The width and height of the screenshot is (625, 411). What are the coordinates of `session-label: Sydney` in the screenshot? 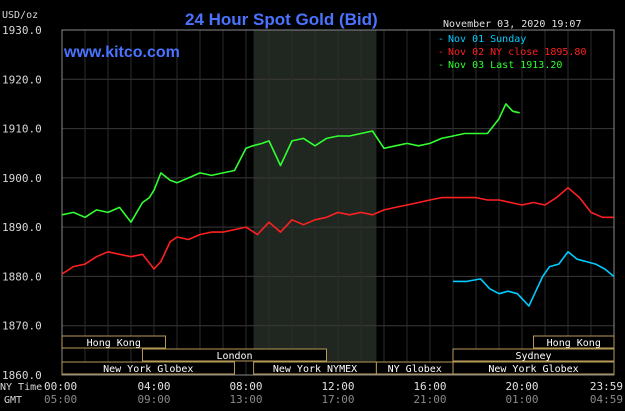 It's located at (533, 356).